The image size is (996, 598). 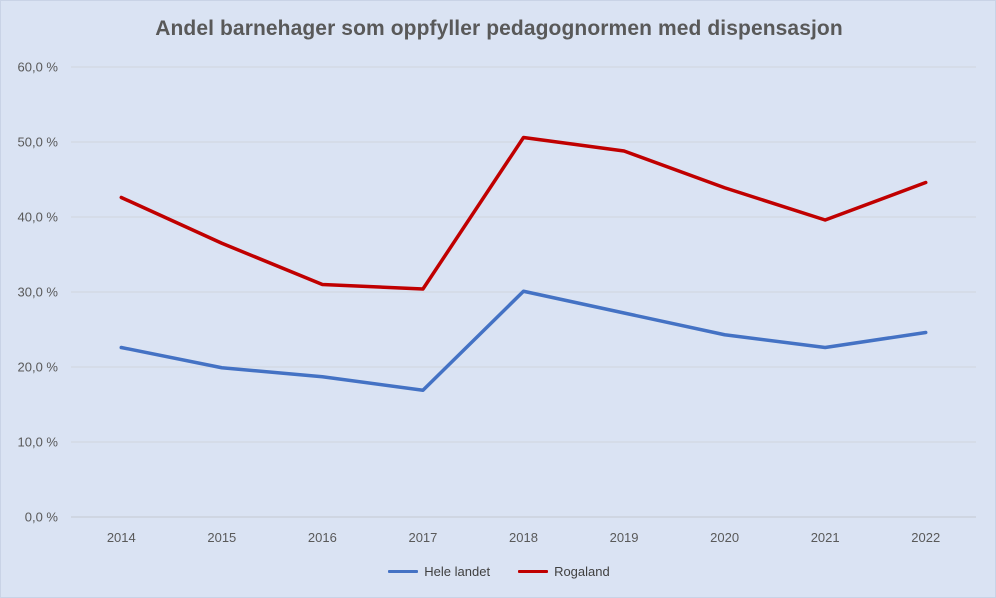 What do you see at coordinates (121, 537) in the screenshot?
I see `x-tick-label: 2014` at bounding box center [121, 537].